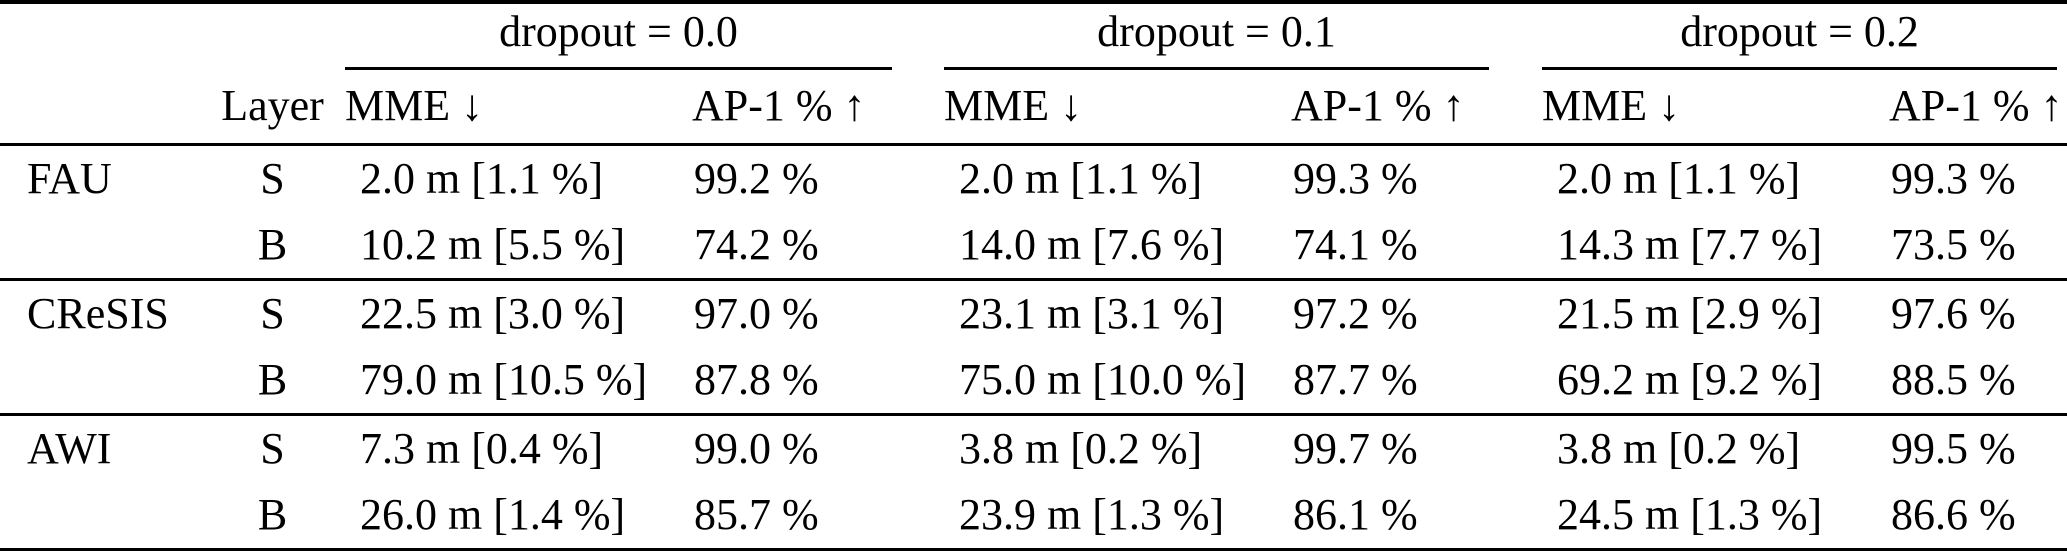  What do you see at coordinates (482, 448) in the screenshot?
I see `value-cell-mme: 7.3 m [0.4 %]` at bounding box center [482, 448].